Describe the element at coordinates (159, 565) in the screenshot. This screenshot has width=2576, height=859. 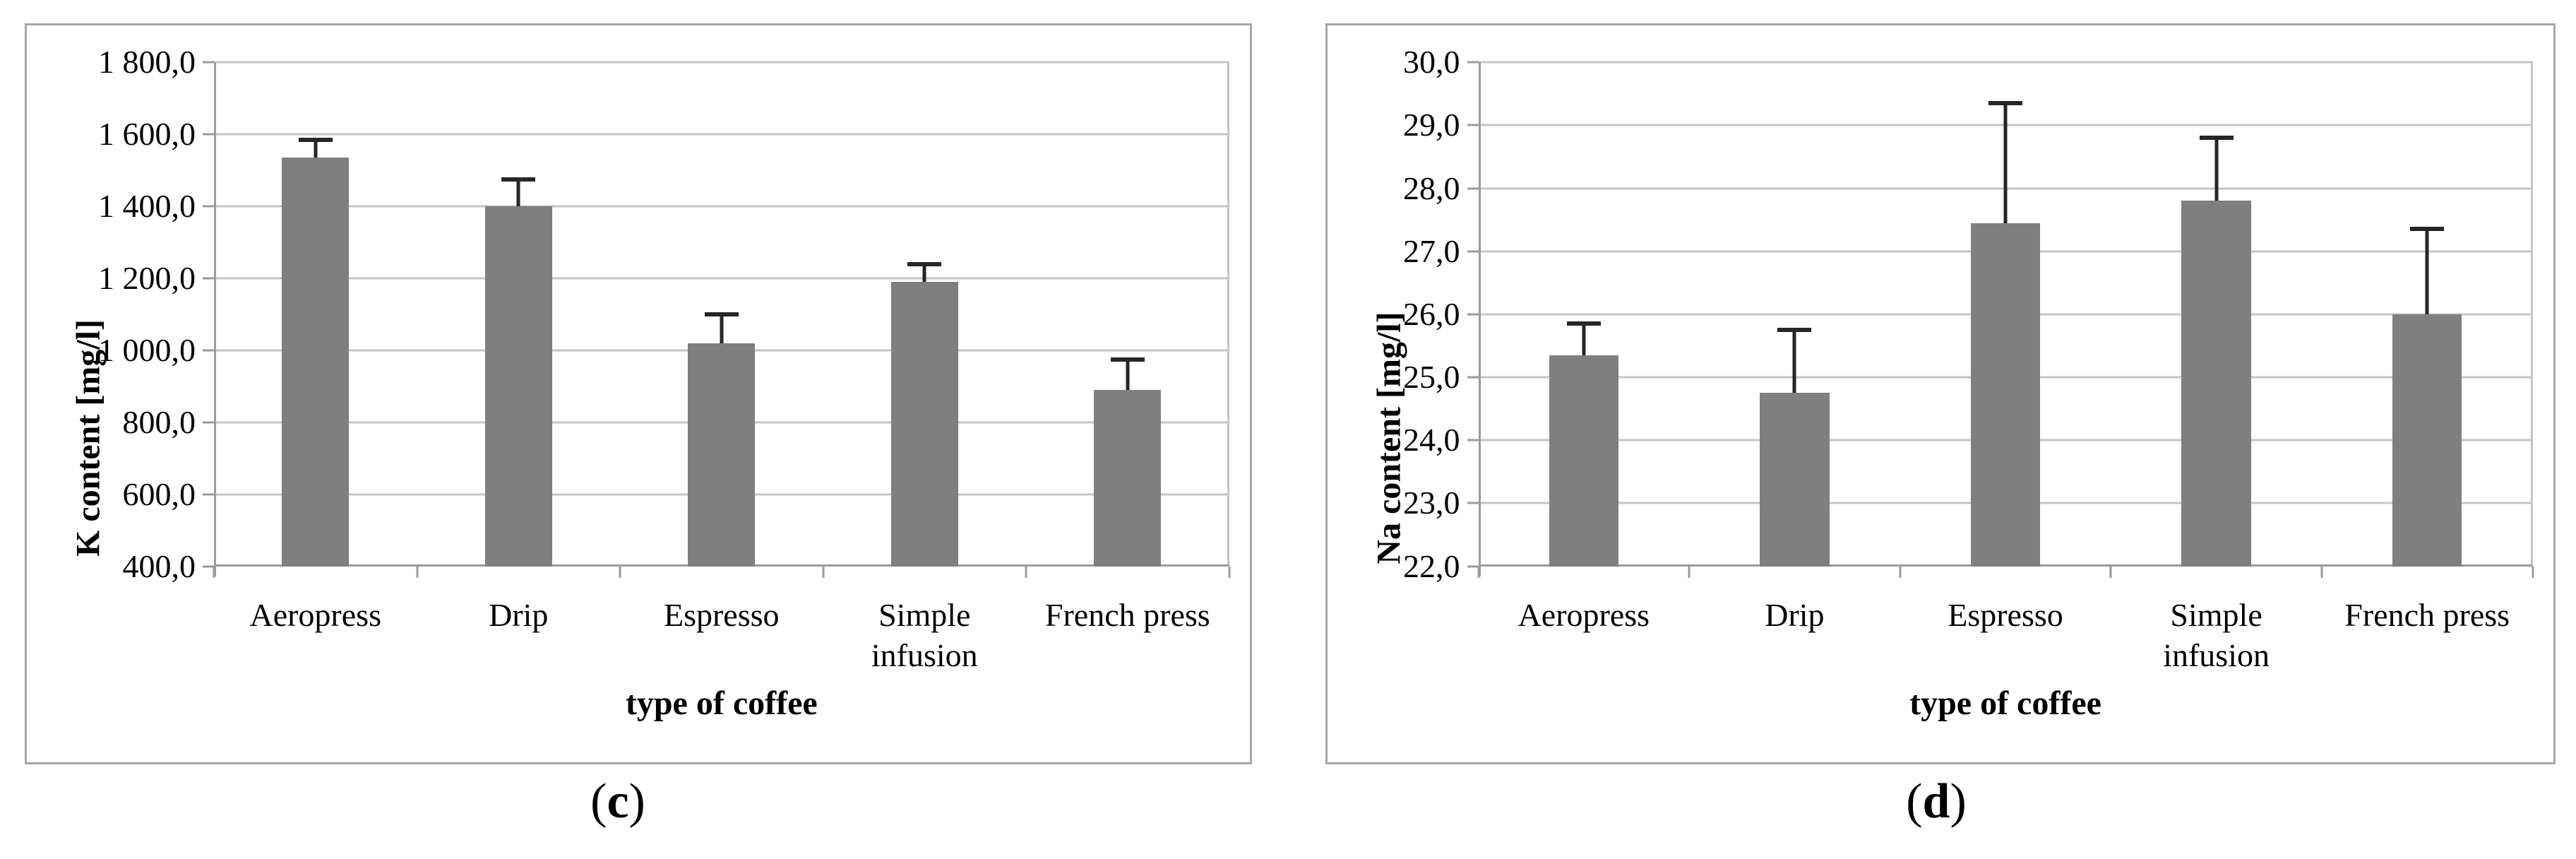
I see `y-tick-label: 400,0` at that location.